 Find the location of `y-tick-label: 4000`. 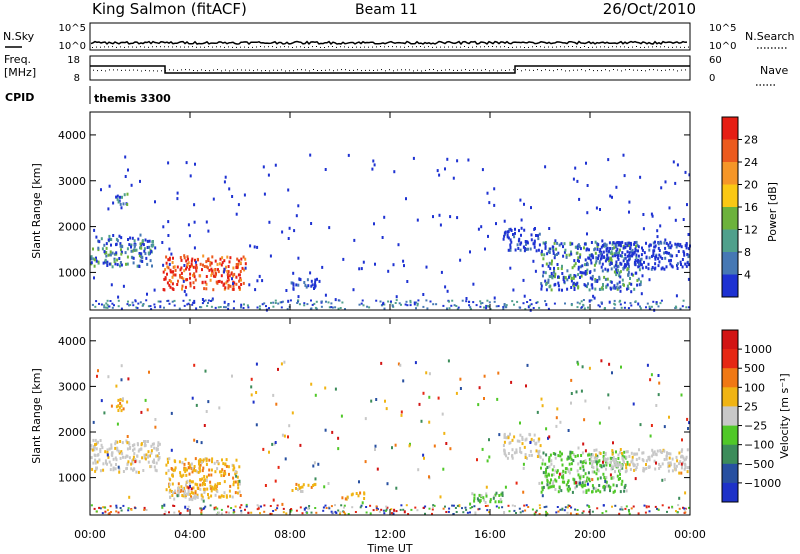

y-tick-label: 4000 is located at coordinates (72, 135).